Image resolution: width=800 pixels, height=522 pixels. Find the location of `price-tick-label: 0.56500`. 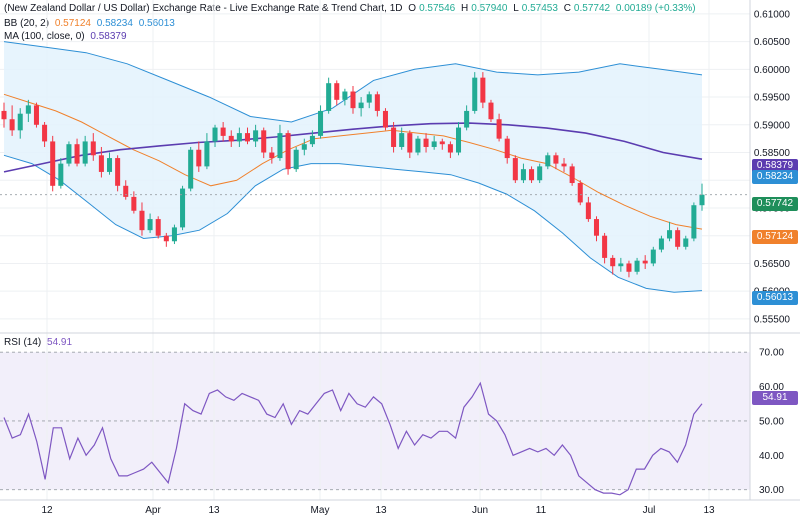

price-tick-label: 0.56500 is located at coordinates (772, 264).